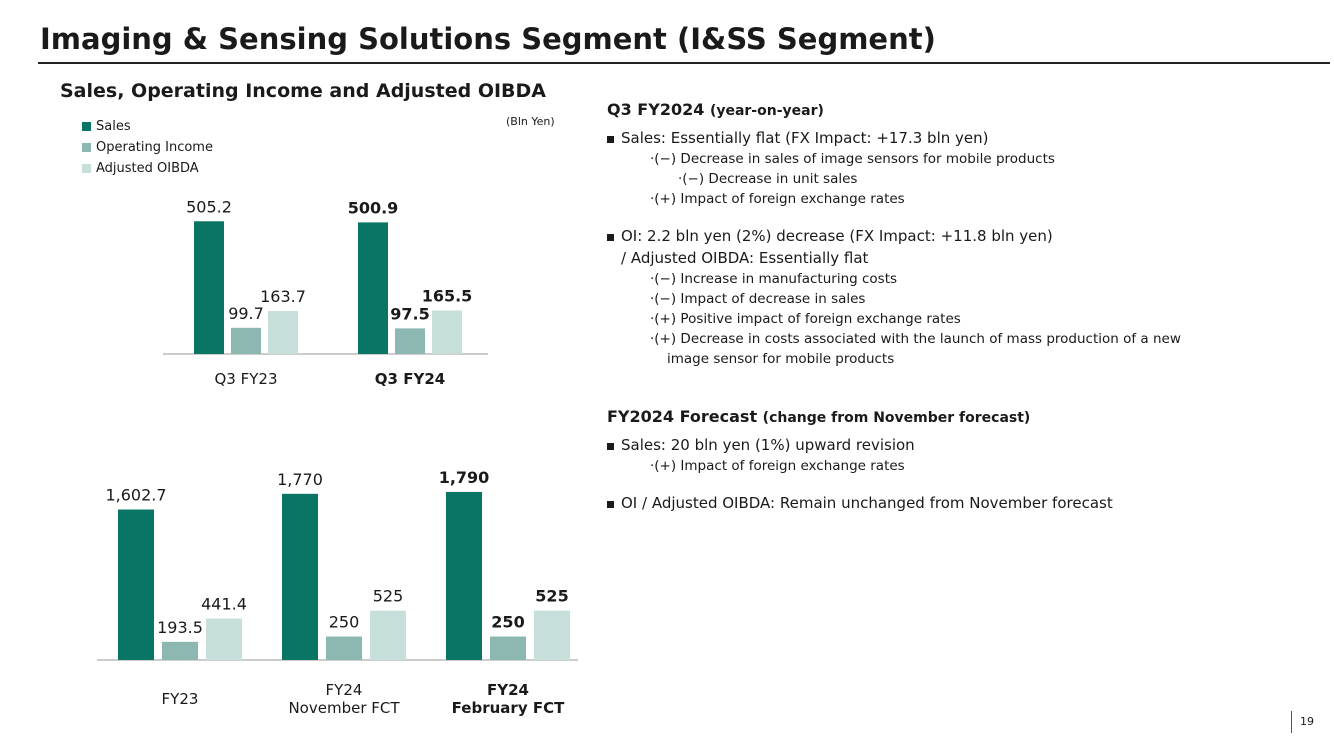 The height and width of the screenshot is (749, 1334). What do you see at coordinates (781, 359) in the screenshot?
I see `q3-oi-sub-4-continued: image sensor for mobile products` at bounding box center [781, 359].